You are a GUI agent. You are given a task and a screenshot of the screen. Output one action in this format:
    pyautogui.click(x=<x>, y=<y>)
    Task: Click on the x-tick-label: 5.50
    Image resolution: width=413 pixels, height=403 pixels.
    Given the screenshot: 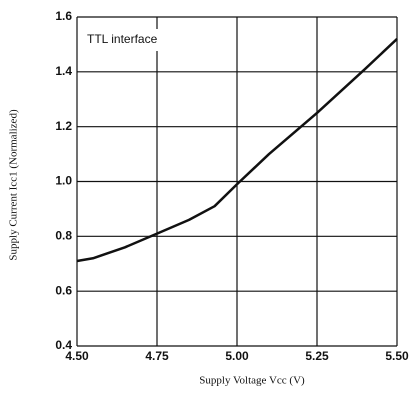 What is the action you would take?
    pyautogui.click(x=397, y=356)
    